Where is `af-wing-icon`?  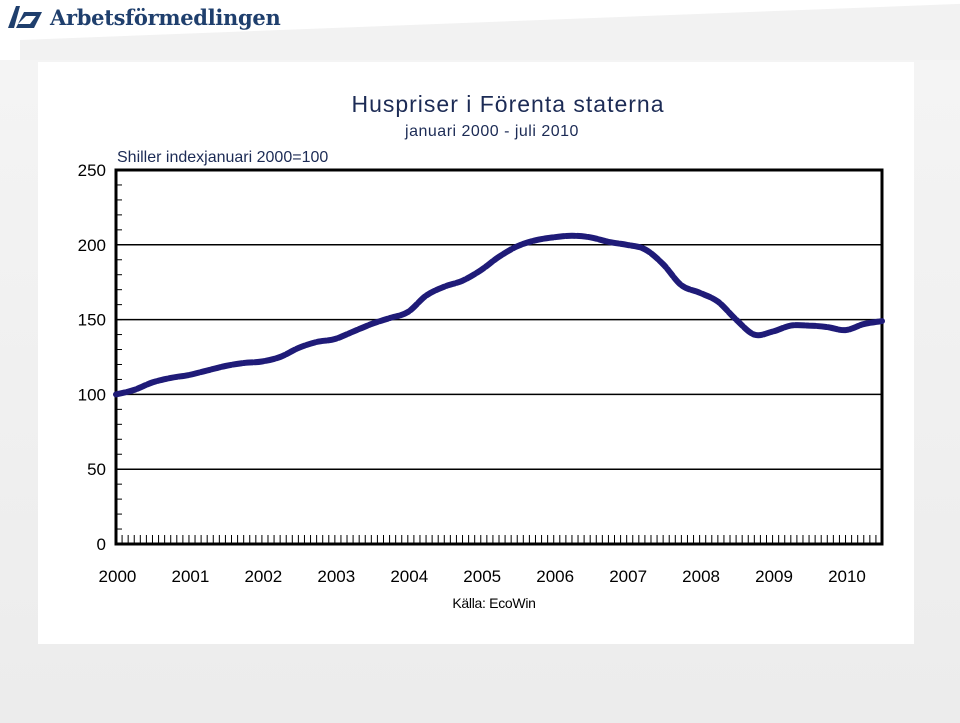 af-wing-icon is located at coordinates (25, 17).